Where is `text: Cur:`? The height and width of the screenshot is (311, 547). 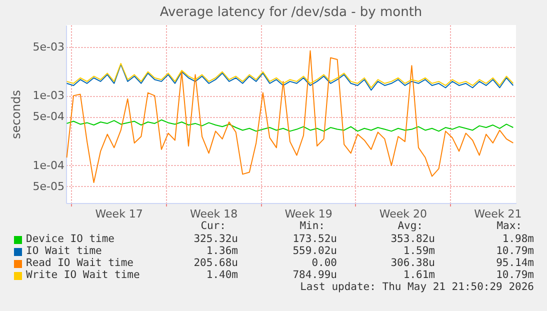 text: Cur: is located at coordinates (213, 226).